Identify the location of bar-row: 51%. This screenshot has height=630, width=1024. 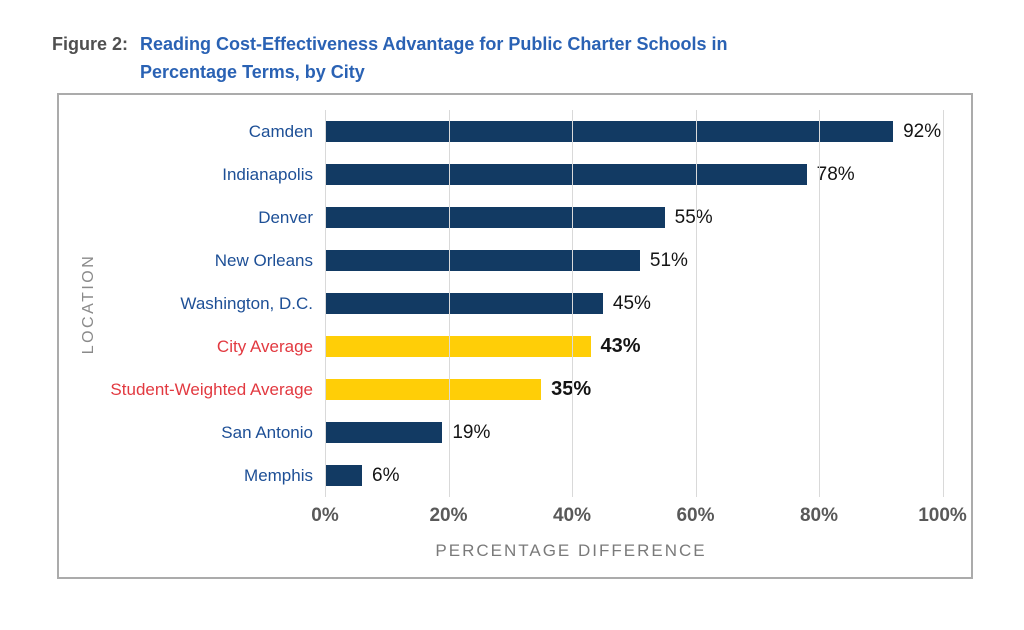
(649, 260).